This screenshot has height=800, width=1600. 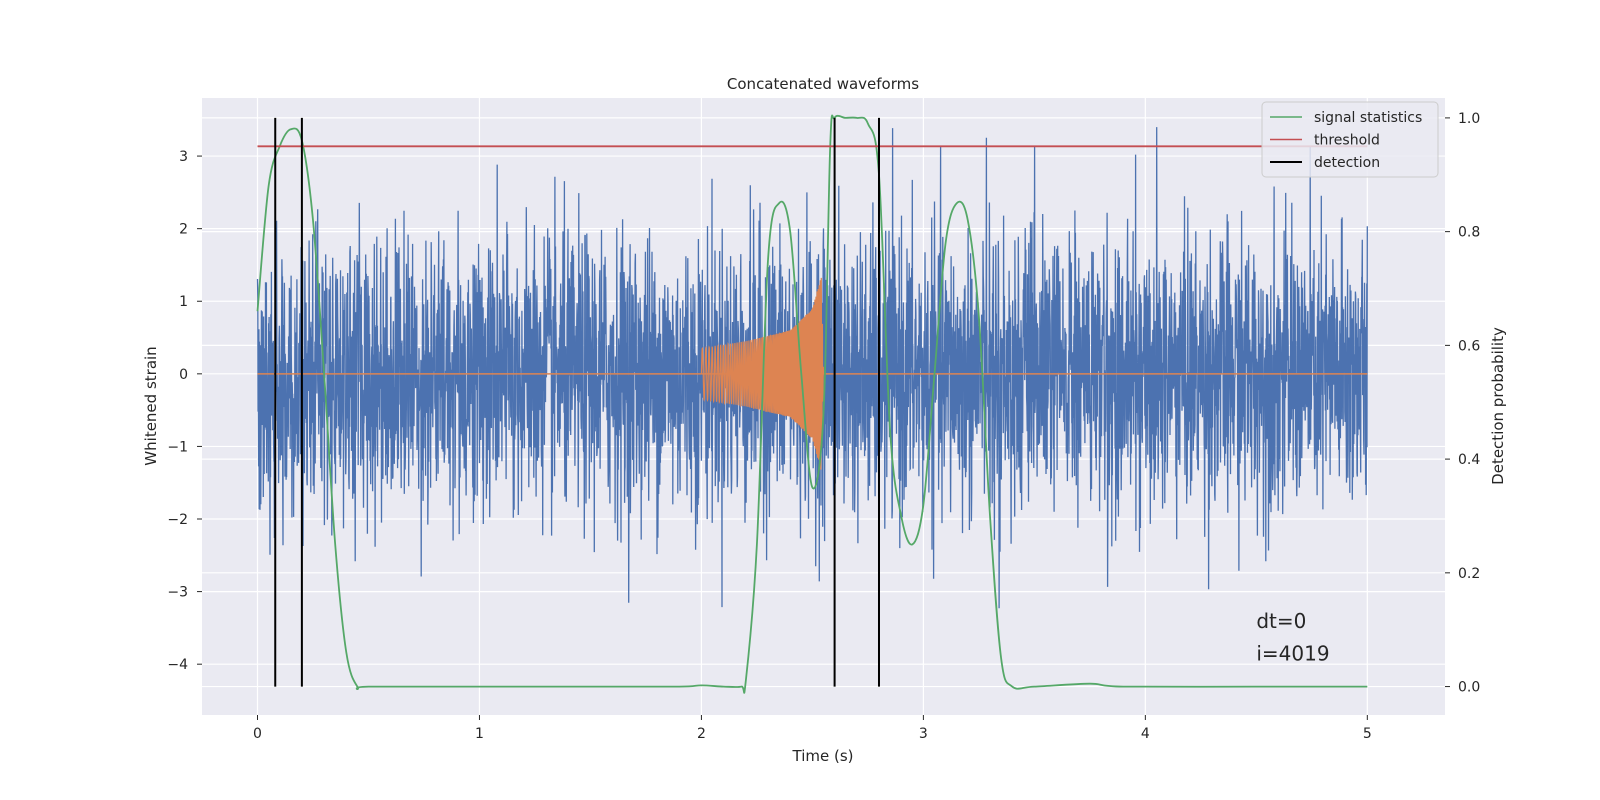 What do you see at coordinates (701, 734) in the screenshot?
I see `x-tick-label: 2` at bounding box center [701, 734].